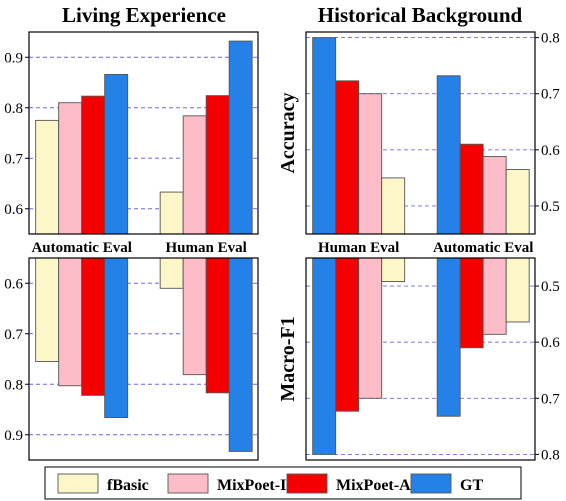  Describe the element at coordinates (283, 483) in the screenshot. I see `legend: fBasic MixPoet-IG MixPoet-AUS GT` at that location.